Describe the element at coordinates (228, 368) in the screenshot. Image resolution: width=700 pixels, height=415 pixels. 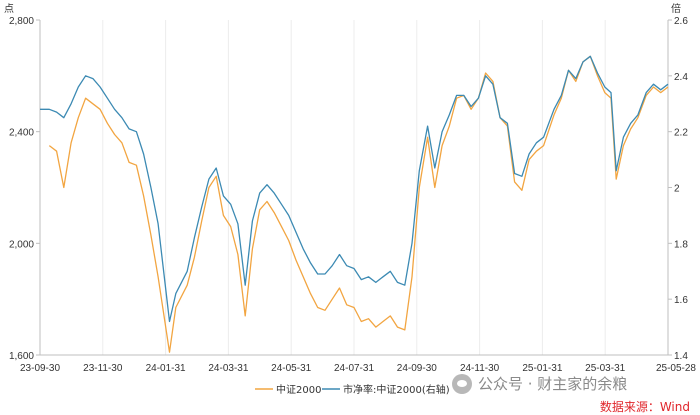
I see `x-tick-label: 24-03-31` at that location.